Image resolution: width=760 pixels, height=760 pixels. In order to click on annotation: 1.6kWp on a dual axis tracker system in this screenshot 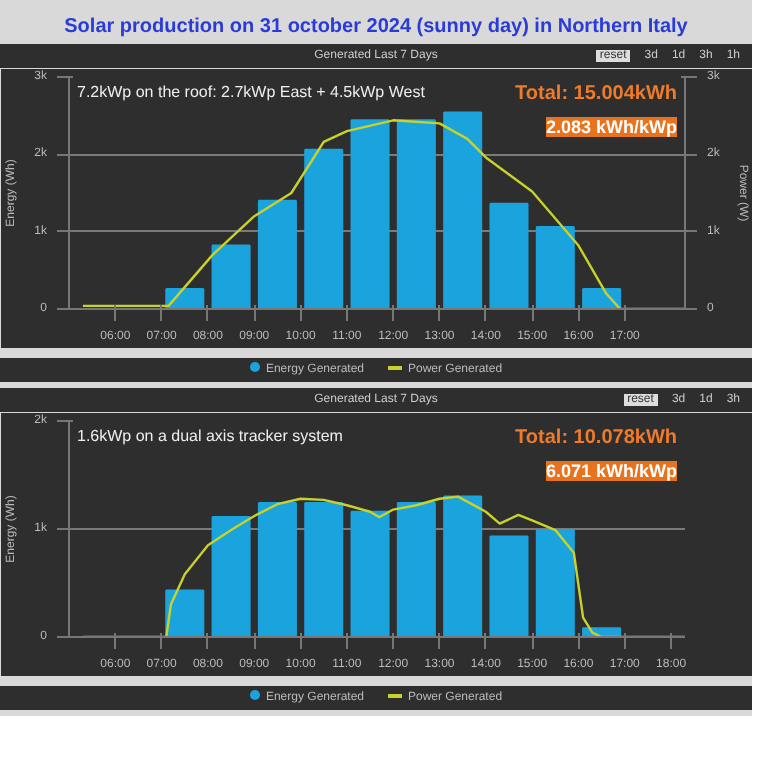, I will do `click(210, 436)`.